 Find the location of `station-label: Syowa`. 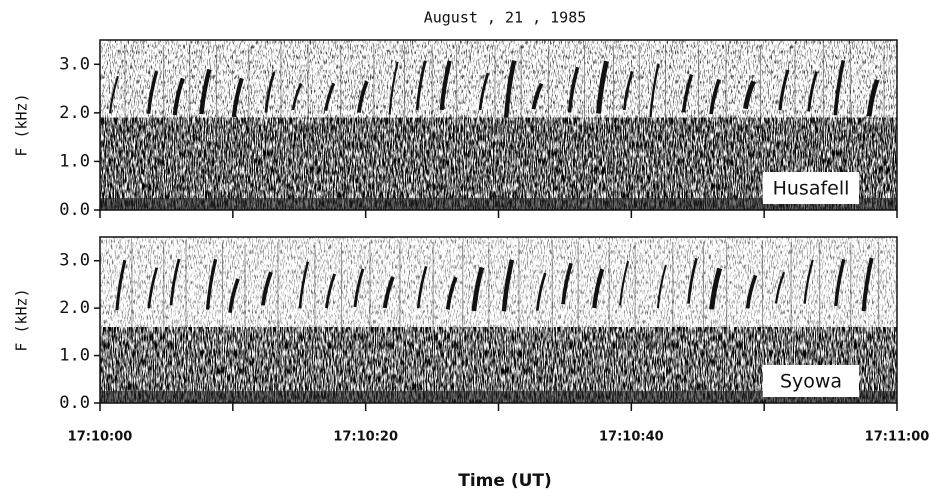

station-label: Syowa is located at coordinates (811, 382).